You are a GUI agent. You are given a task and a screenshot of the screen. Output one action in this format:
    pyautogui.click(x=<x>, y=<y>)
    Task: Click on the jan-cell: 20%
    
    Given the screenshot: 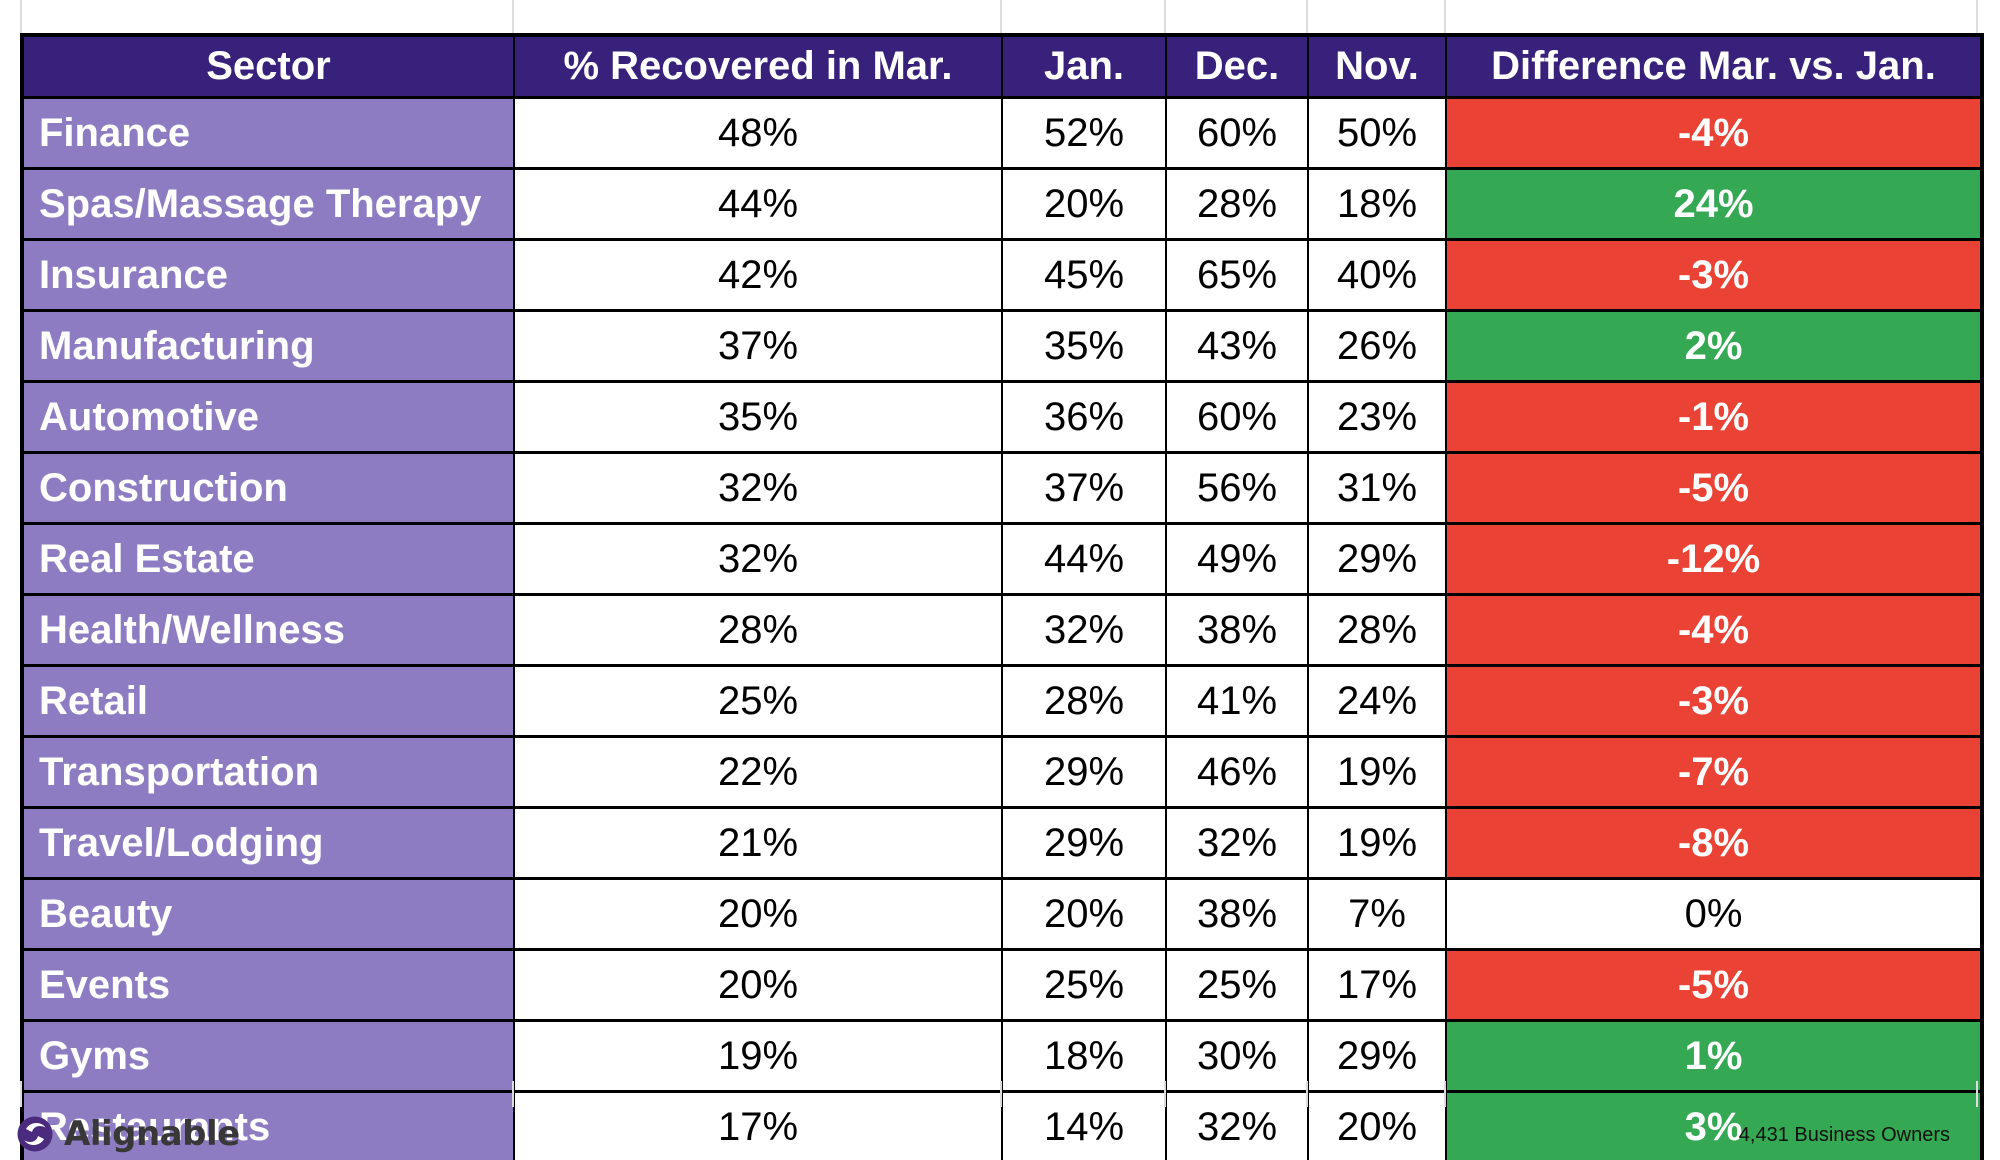 What is the action you would take?
    pyautogui.click(x=1084, y=204)
    